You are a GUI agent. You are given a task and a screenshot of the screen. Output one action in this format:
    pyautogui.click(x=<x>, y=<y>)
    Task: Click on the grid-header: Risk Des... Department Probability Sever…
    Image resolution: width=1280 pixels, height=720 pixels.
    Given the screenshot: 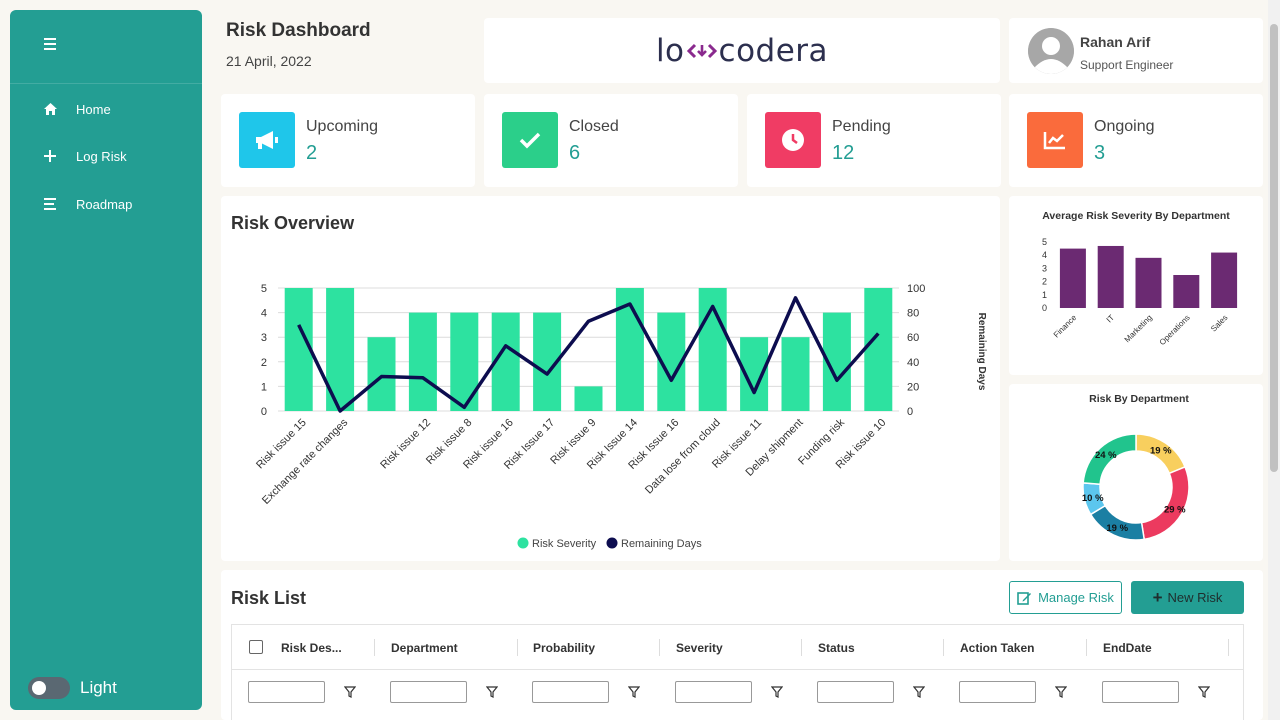 What is the action you would take?
    pyautogui.click(x=737, y=647)
    